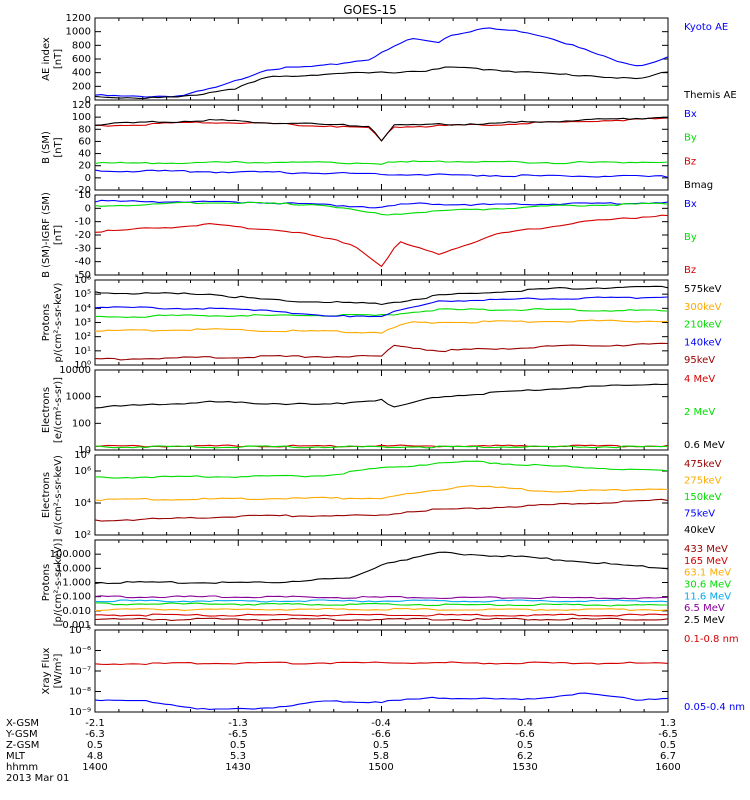  What do you see at coordinates (703, 289) in the screenshot?
I see `legend-entry: 575keV` at bounding box center [703, 289].